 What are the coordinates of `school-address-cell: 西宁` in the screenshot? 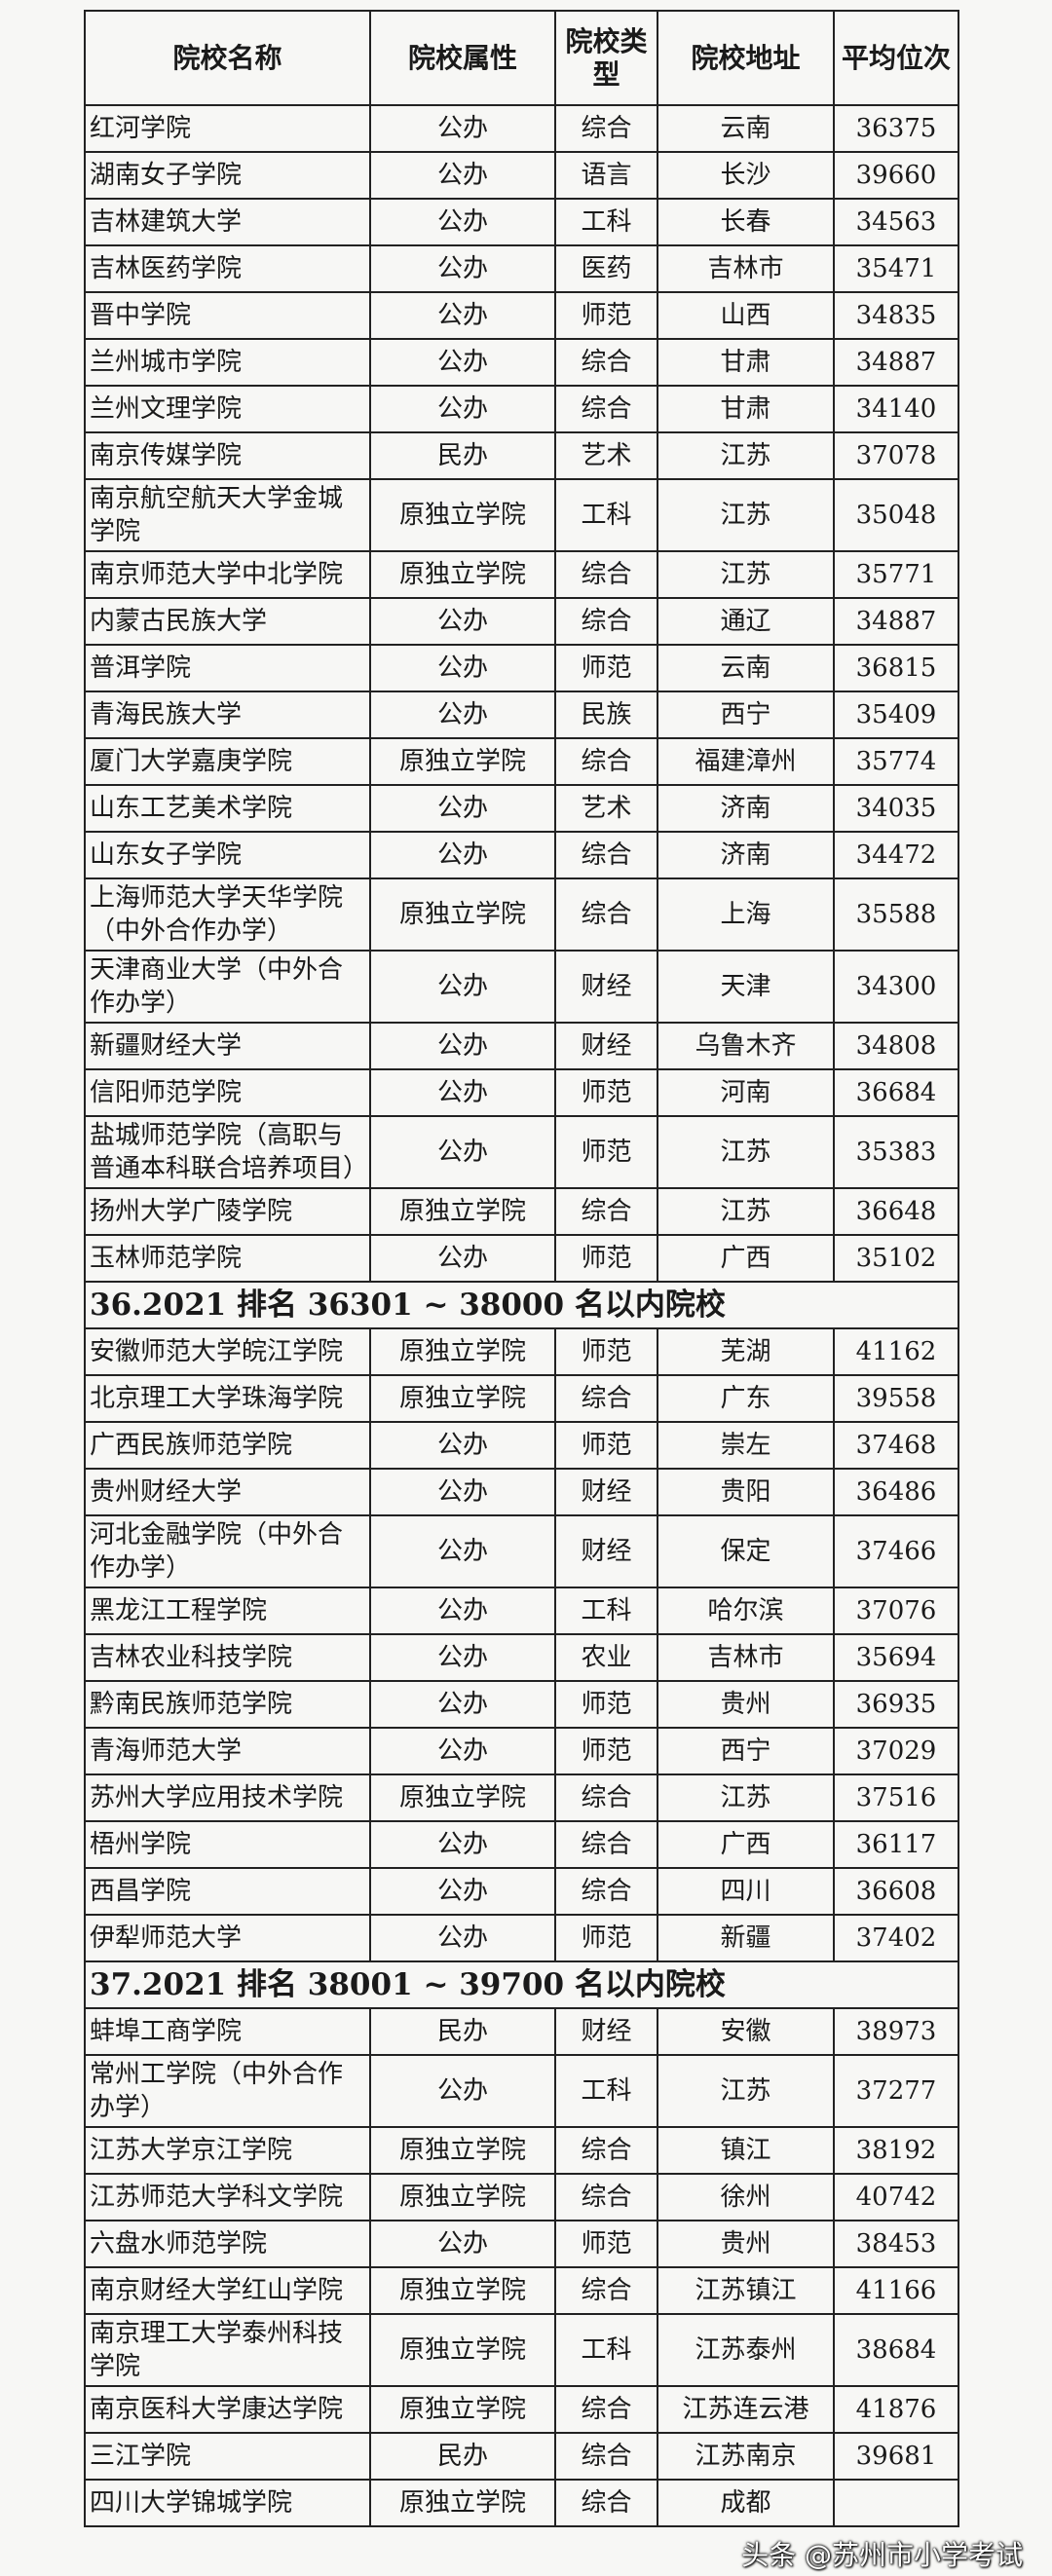 It's located at (746, 1751).